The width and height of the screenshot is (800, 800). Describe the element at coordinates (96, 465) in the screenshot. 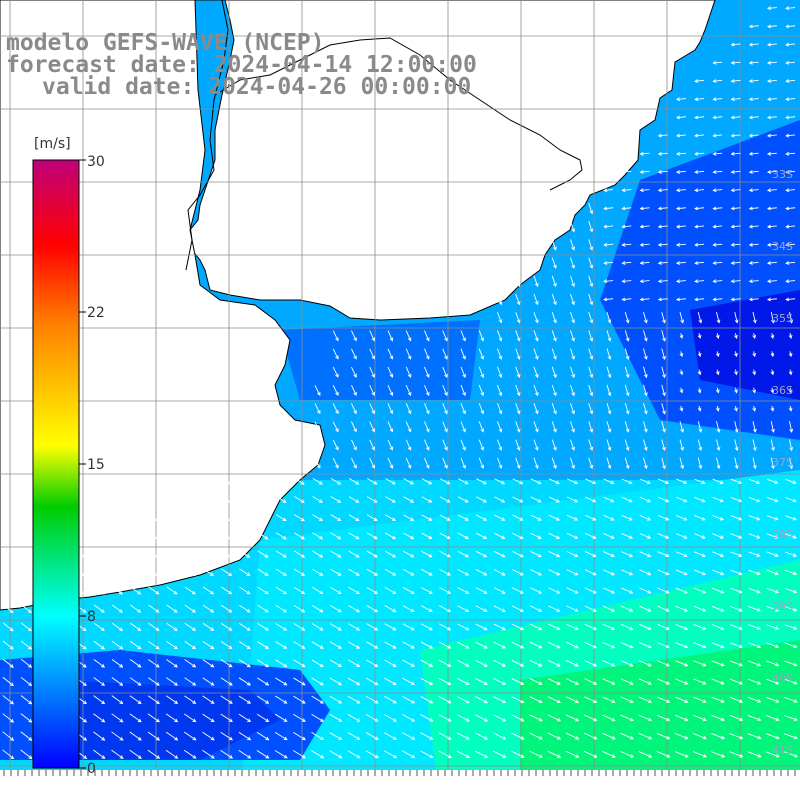

I see `colorbar-tick-15: 15` at that location.